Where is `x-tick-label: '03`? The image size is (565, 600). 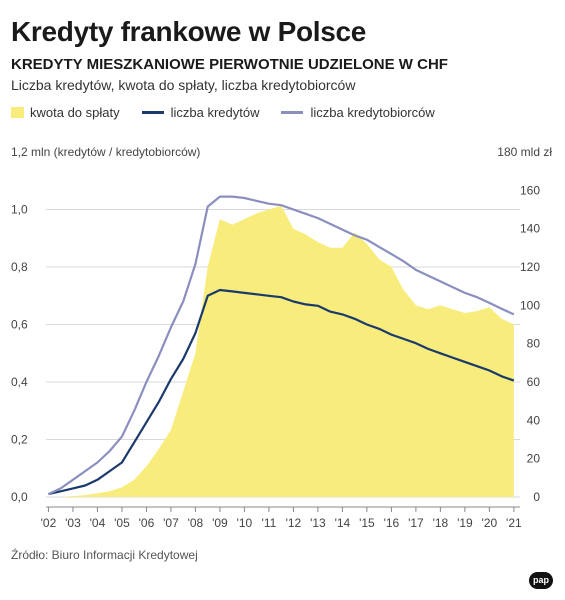
x-tick-label: '03 is located at coordinates (73, 523).